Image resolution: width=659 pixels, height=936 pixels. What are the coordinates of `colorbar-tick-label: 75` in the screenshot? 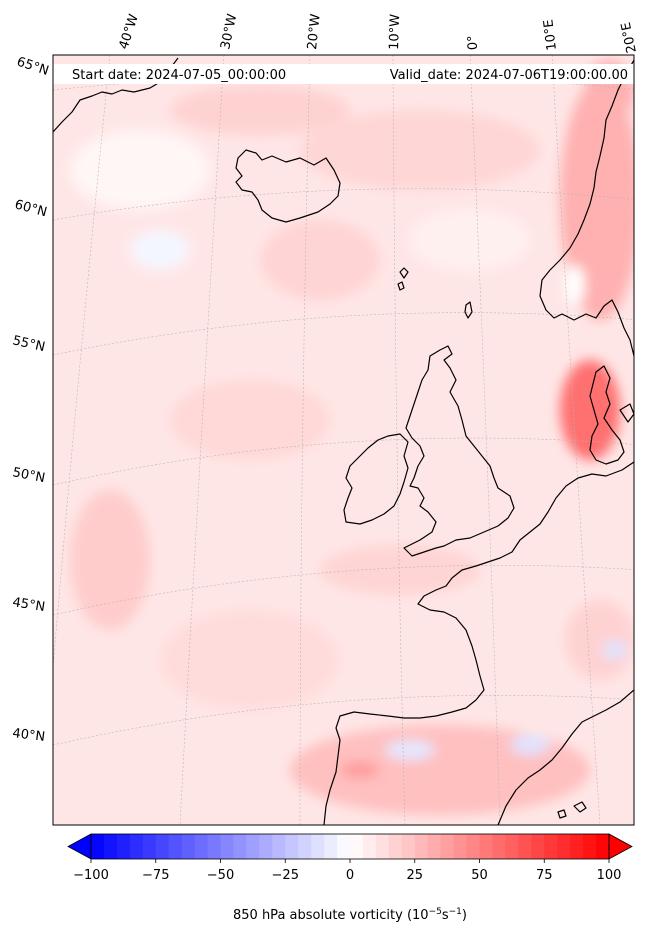 It's located at (544, 875).